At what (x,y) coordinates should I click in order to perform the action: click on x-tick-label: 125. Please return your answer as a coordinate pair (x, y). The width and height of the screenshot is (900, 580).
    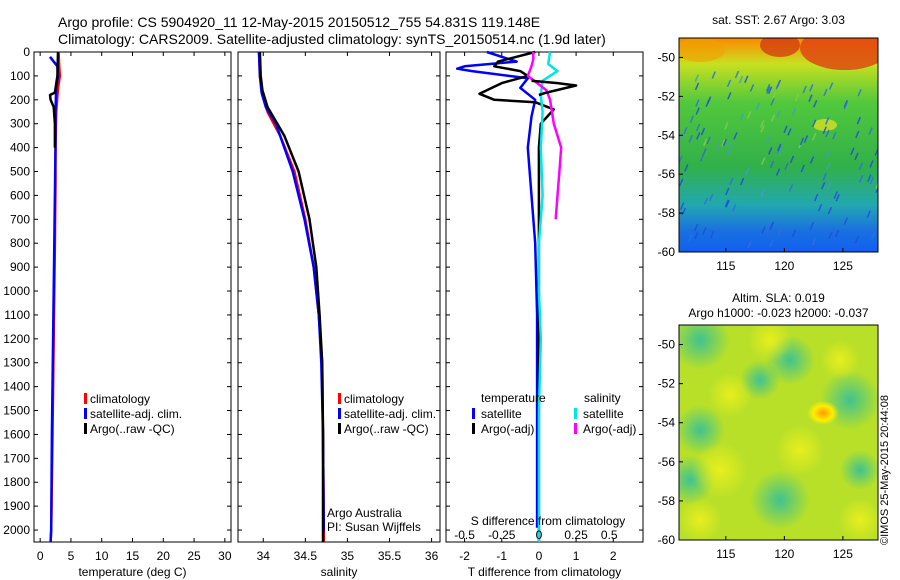
    Looking at the image, I should click on (843, 554).